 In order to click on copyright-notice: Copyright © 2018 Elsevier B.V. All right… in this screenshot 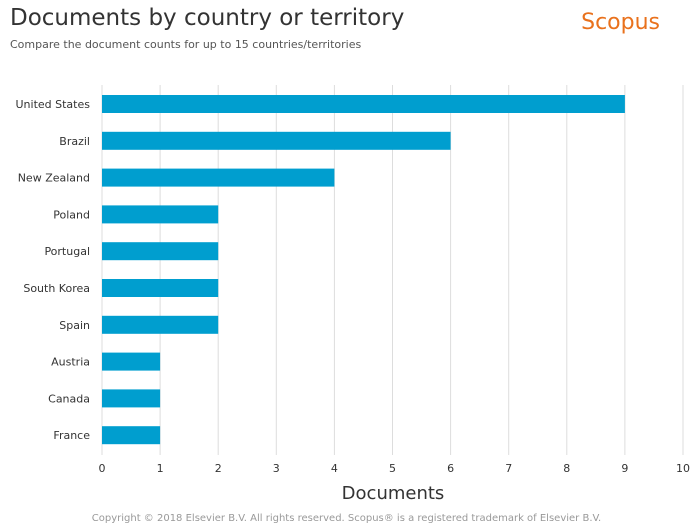, I will do `click(346, 518)`.